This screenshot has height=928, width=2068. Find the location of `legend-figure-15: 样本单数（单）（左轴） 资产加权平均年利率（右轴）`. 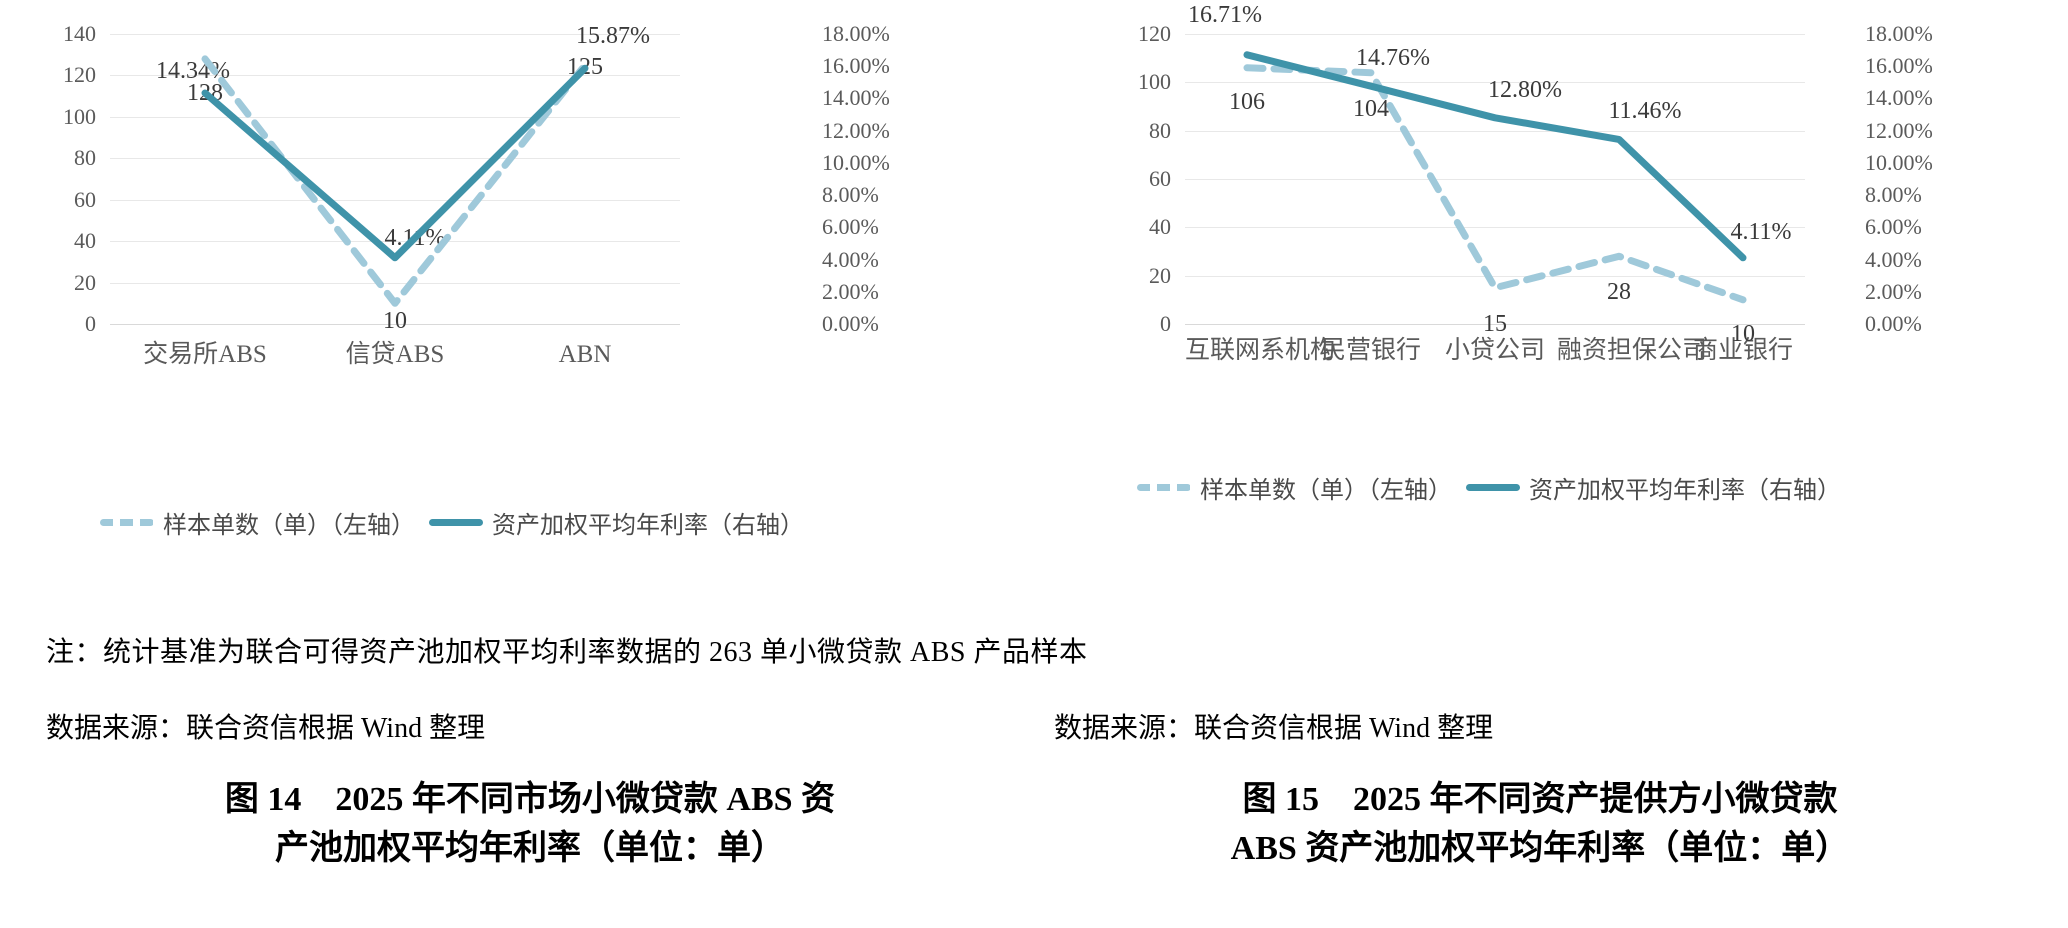

legend-figure-15: 样本单数（单）（左轴） 资产加权平均年利率（右轴） is located at coordinates (1489, 487).